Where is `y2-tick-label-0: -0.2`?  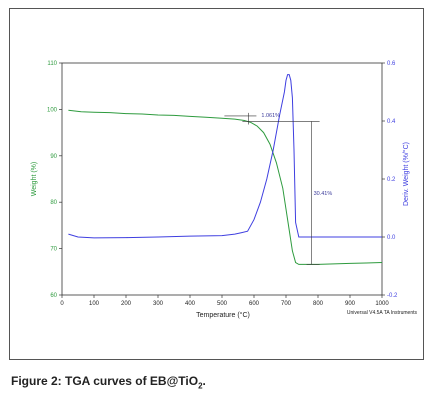 y2-tick-label-0: -0.2 is located at coordinates (392, 296).